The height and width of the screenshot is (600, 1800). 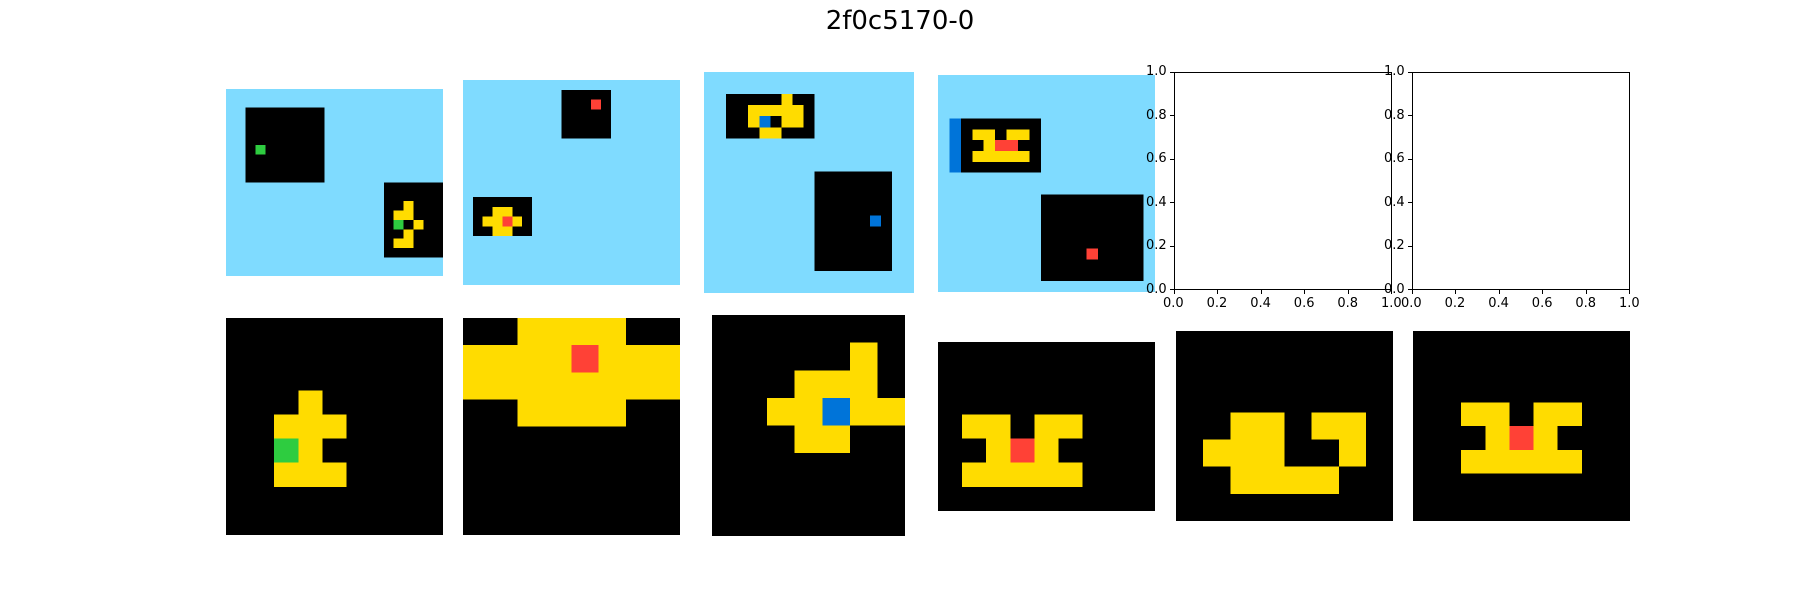 I want to click on axes-frame, so click(x=1283, y=181).